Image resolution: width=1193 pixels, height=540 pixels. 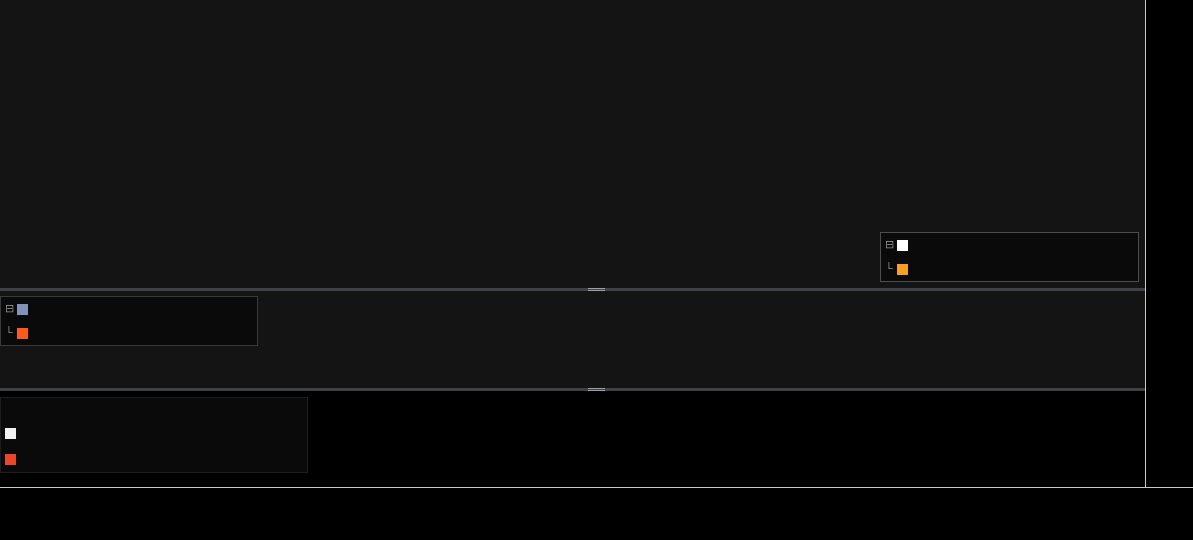 I want to click on legend-row-volume: ⊟, so click(x=129, y=309).